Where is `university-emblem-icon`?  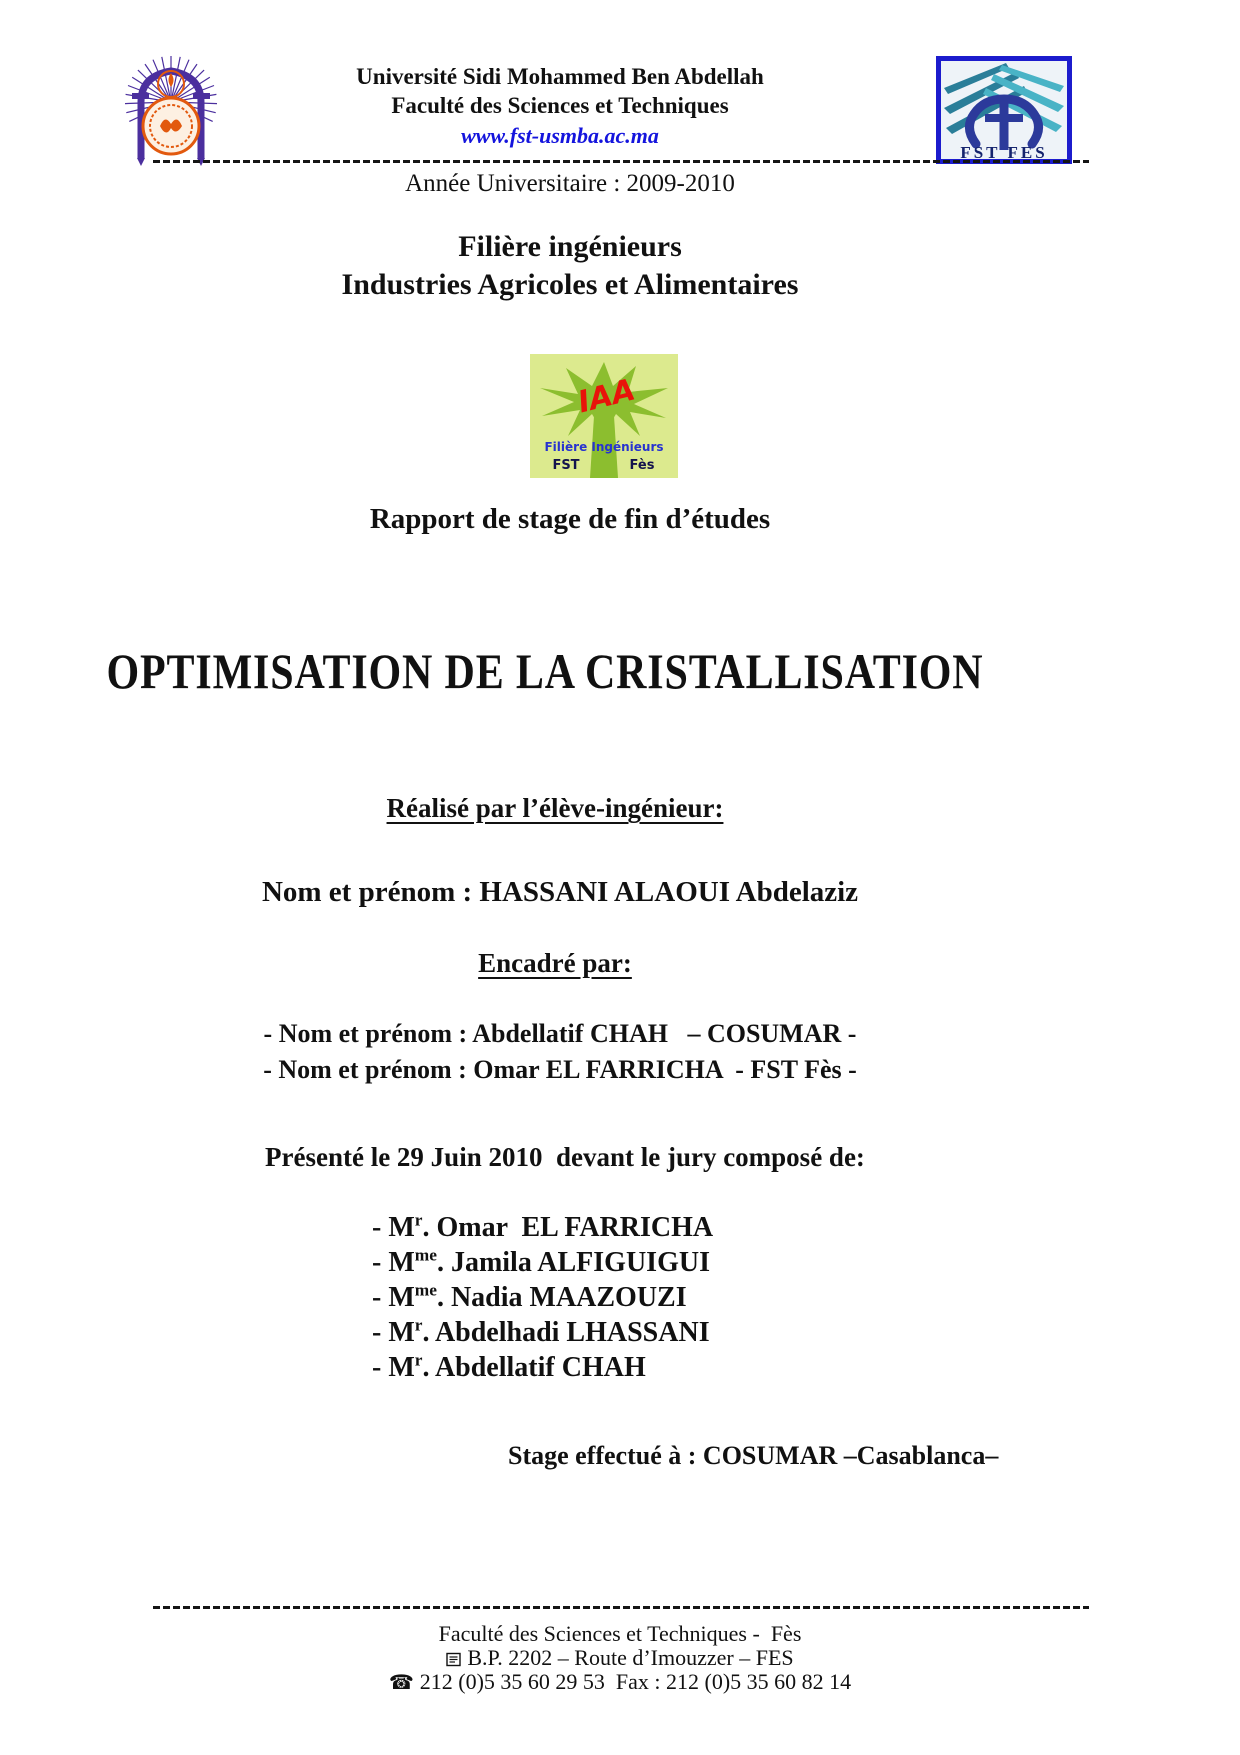 university-emblem-icon is located at coordinates (171, 111).